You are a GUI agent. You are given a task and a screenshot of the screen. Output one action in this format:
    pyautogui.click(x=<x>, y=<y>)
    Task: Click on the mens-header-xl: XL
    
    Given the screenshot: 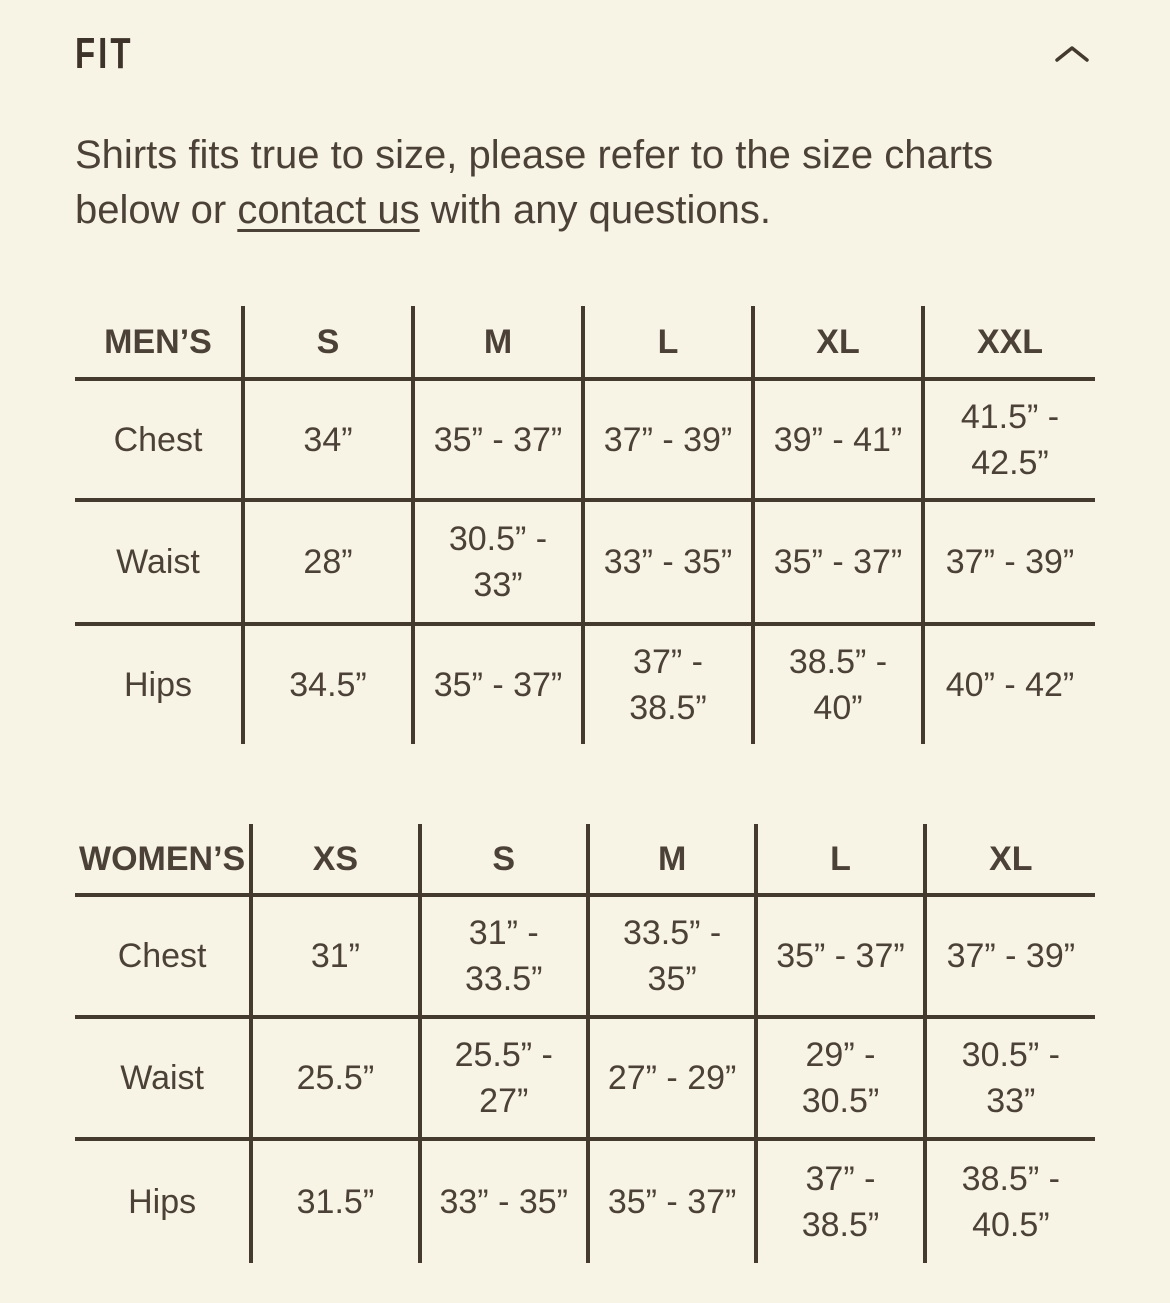 What is the action you would take?
    pyautogui.click(x=840, y=343)
    